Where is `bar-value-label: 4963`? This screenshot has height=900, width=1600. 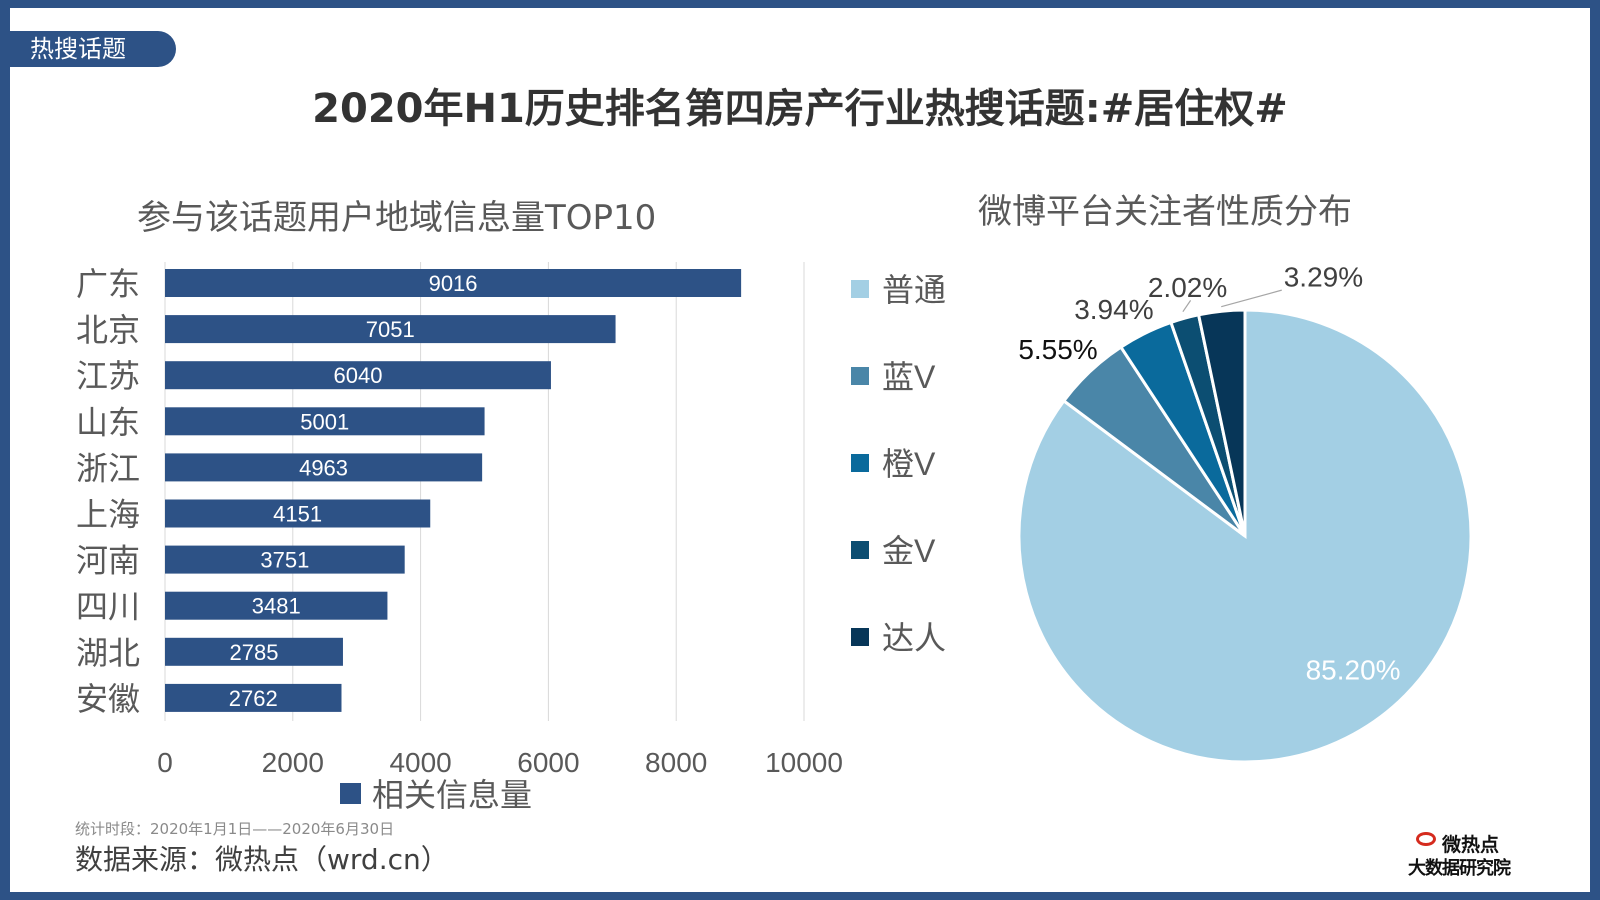 bar-value-label: 4963 is located at coordinates (323, 467).